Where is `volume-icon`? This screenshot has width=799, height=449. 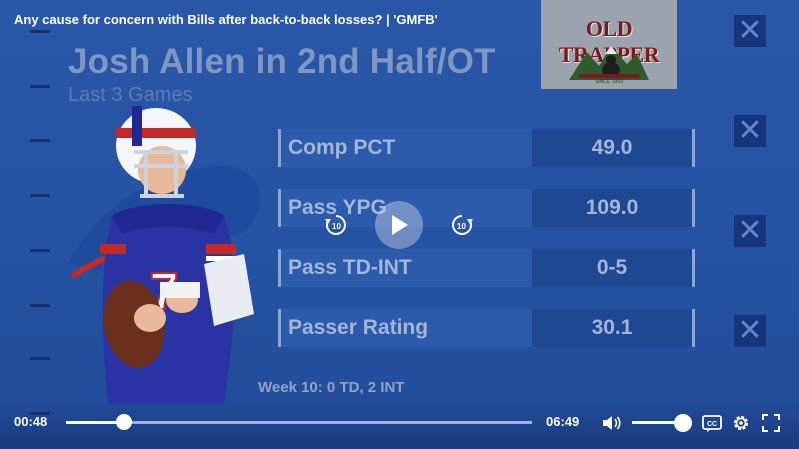
volume-icon is located at coordinates (612, 423).